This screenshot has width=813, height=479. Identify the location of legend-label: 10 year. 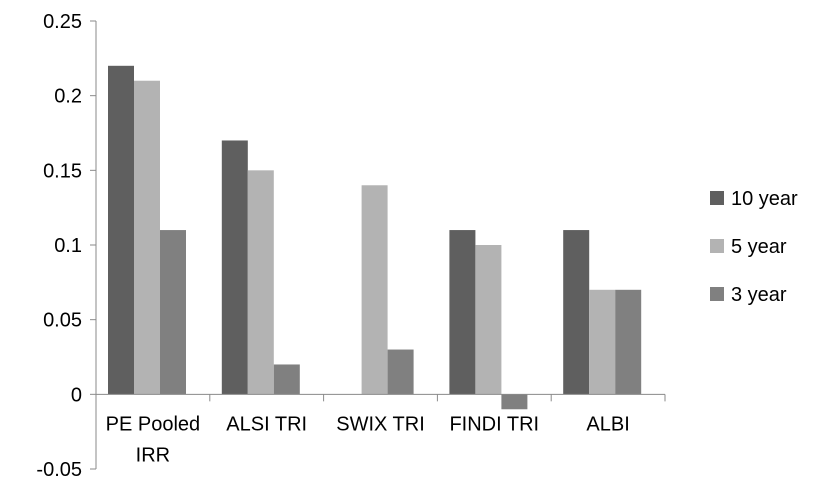
(764, 199).